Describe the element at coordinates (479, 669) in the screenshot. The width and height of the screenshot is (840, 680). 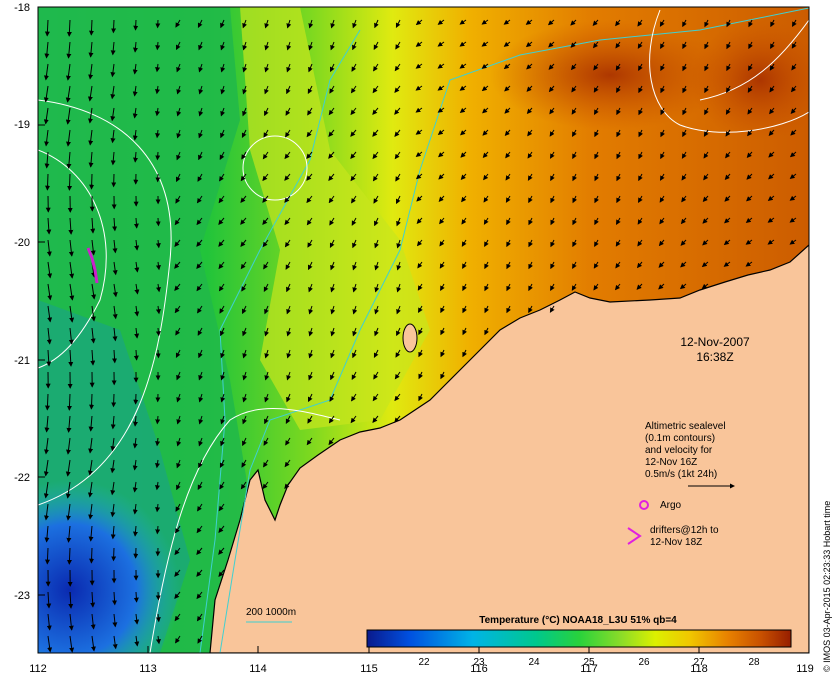
I see `x-tick-label: 116` at that location.